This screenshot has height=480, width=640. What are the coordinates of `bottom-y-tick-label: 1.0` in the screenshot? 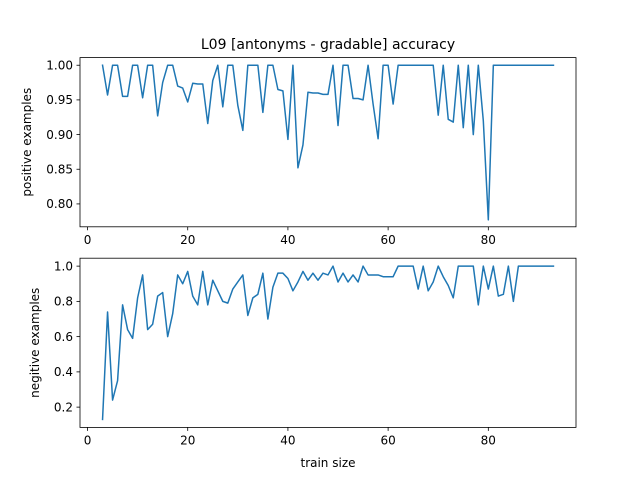 It's located at (63, 266).